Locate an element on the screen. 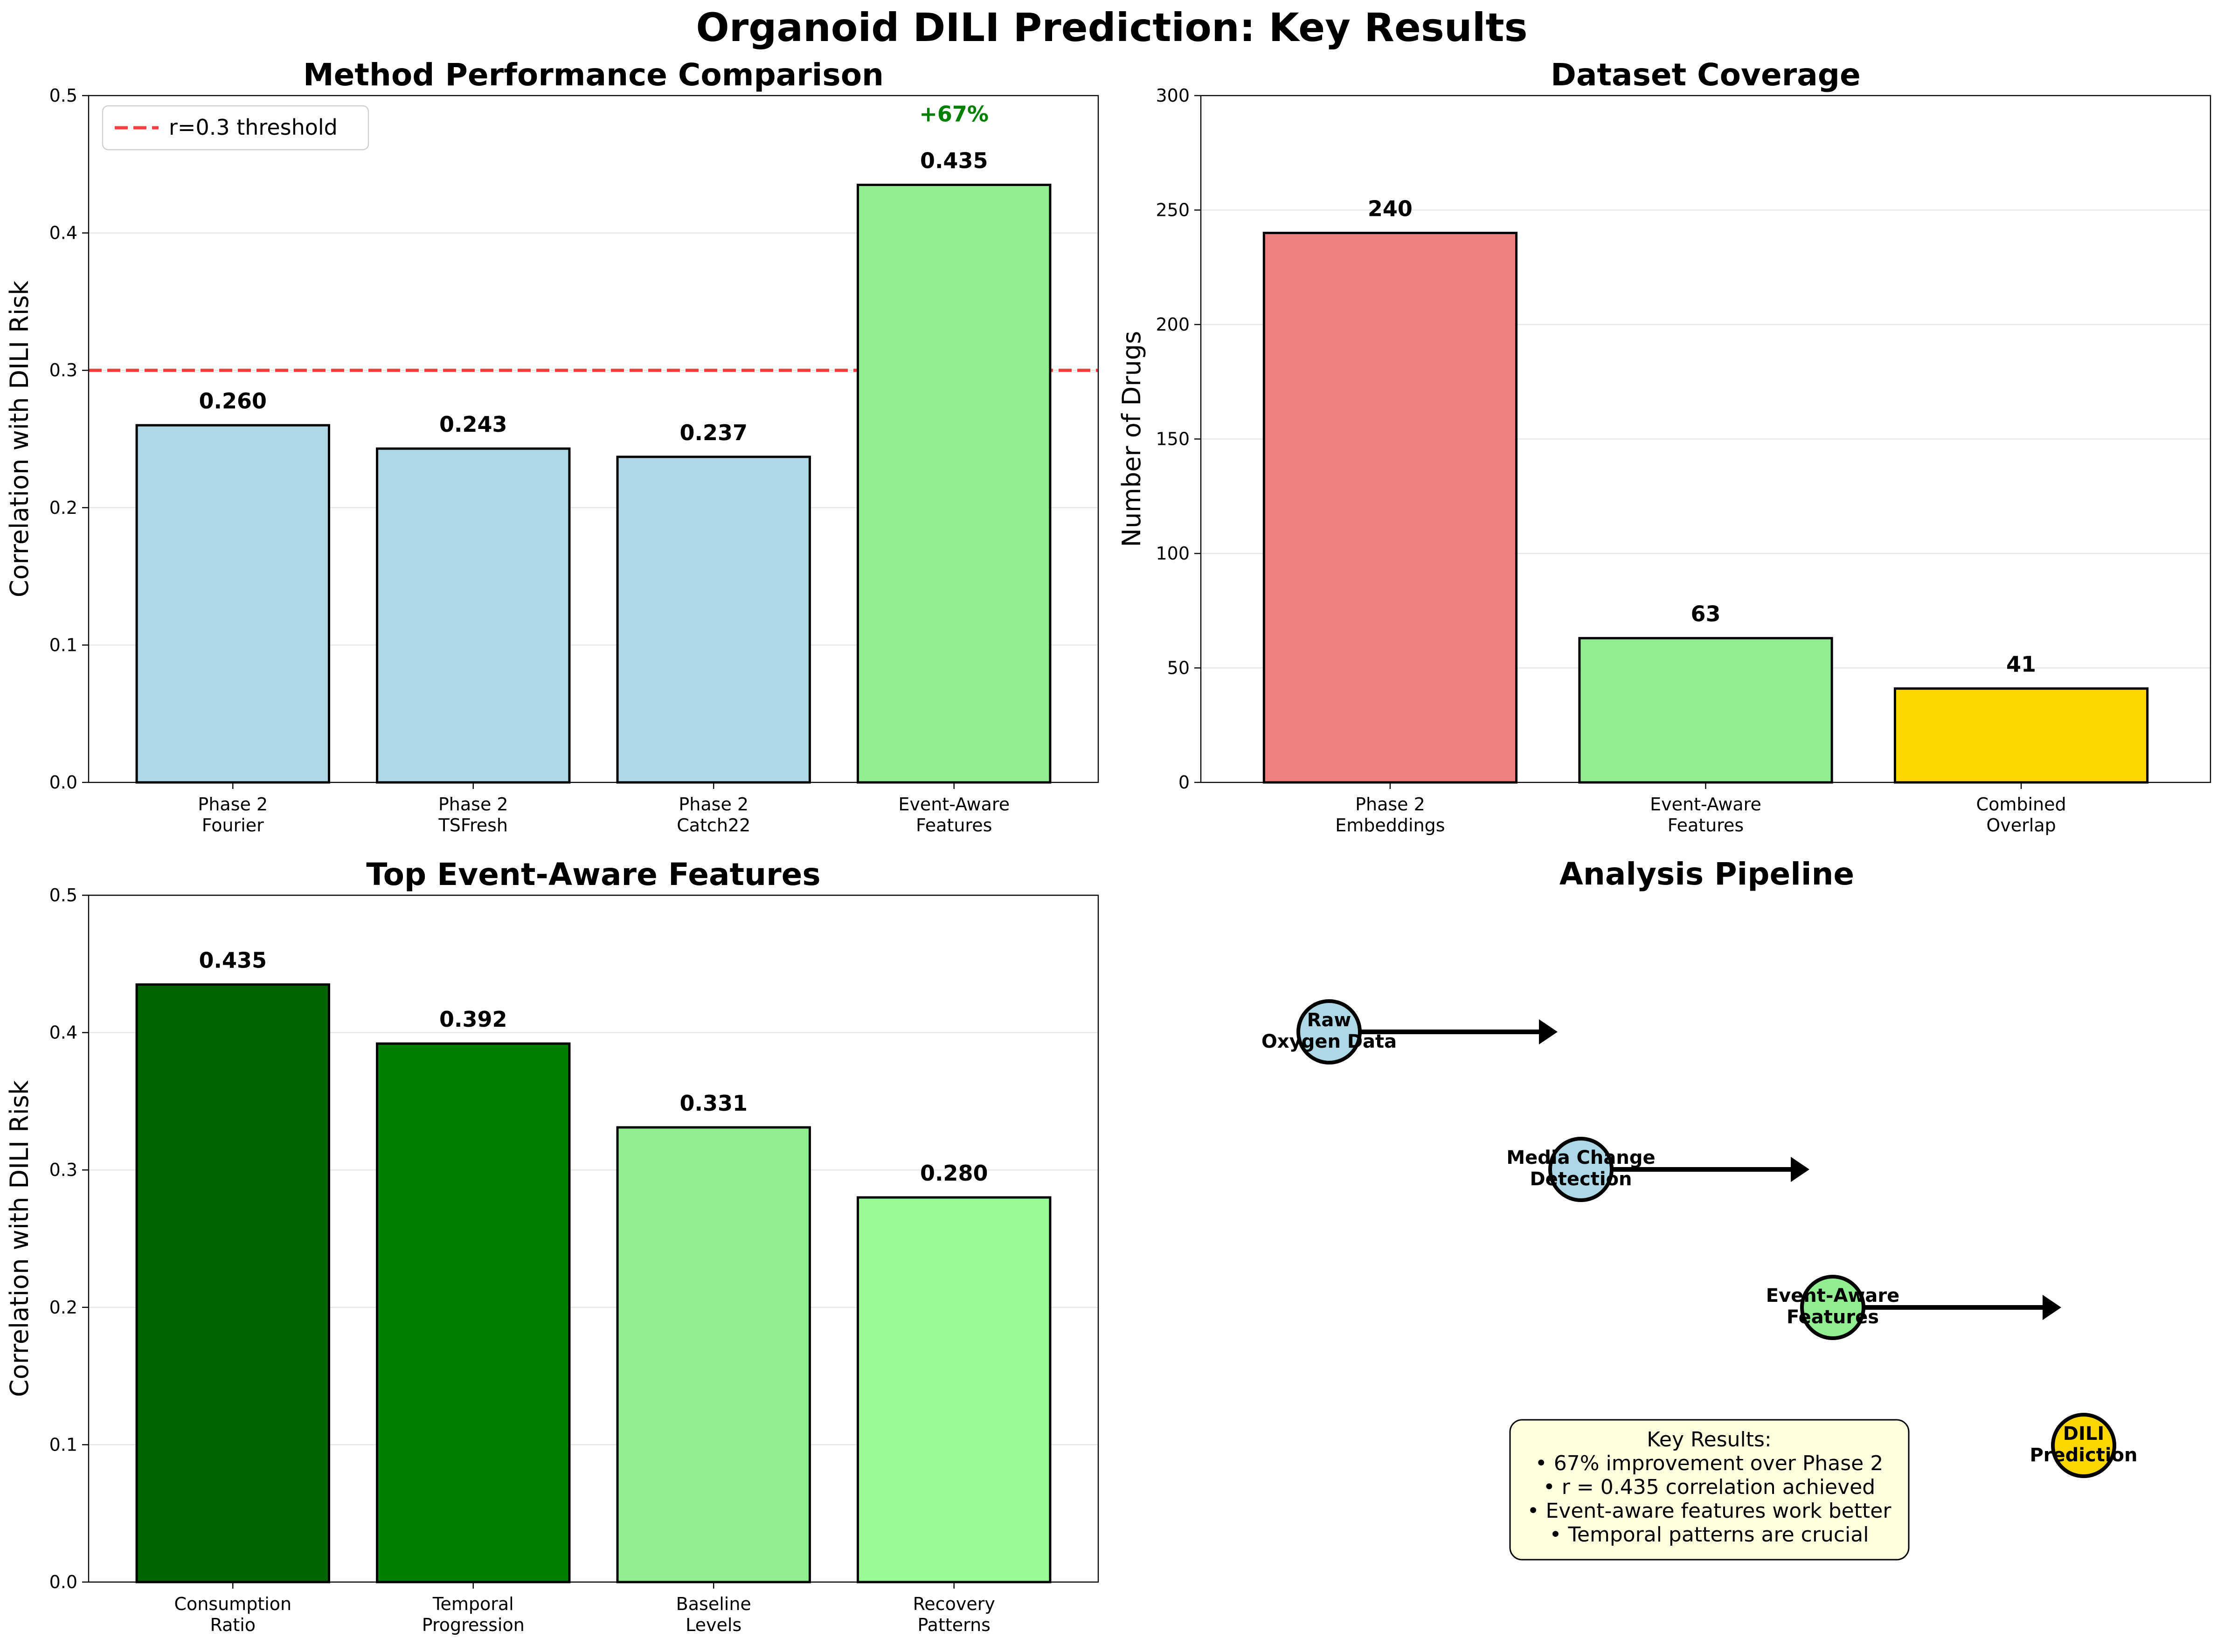 The height and width of the screenshot is (1652, 2224). x-tick-label-line: Patterns is located at coordinates (954, 1625).